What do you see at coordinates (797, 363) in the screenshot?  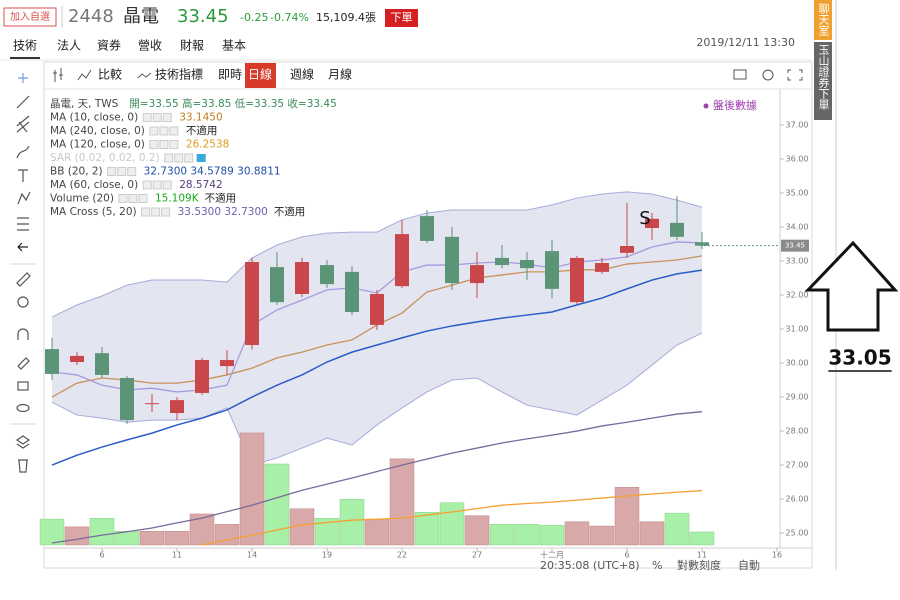 I see `y-tick-label: 30.00` at bounding box center [797, 363].